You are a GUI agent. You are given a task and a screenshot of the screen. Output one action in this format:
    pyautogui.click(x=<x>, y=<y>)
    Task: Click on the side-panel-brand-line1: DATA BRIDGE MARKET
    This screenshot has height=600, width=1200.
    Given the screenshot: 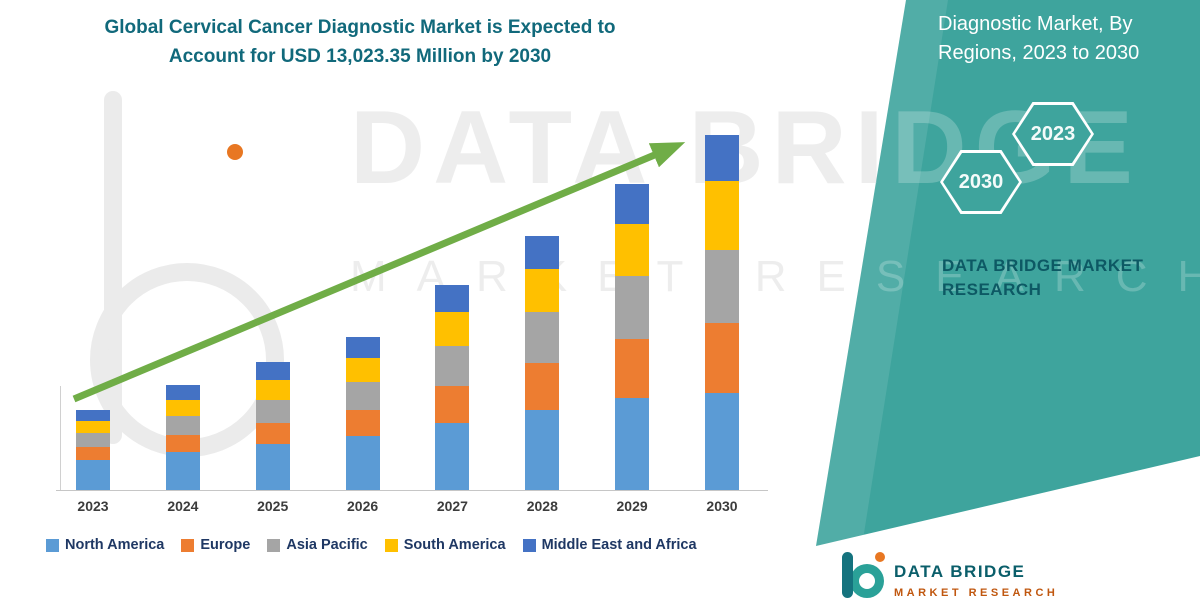 What is the action you would take?
    pyautogui.click(x=1043, y=265)
    